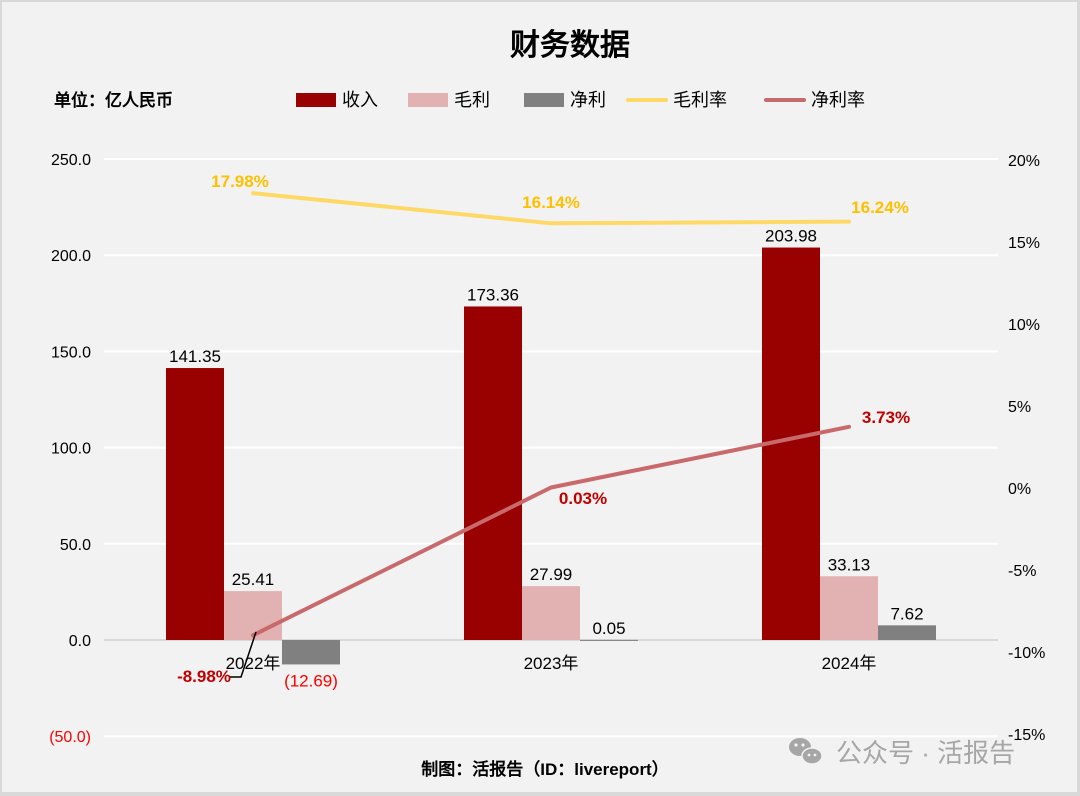 This screenshot has height=796, width=1080. I want to click on left-axis-tick: 0.0, so click(80, 641).